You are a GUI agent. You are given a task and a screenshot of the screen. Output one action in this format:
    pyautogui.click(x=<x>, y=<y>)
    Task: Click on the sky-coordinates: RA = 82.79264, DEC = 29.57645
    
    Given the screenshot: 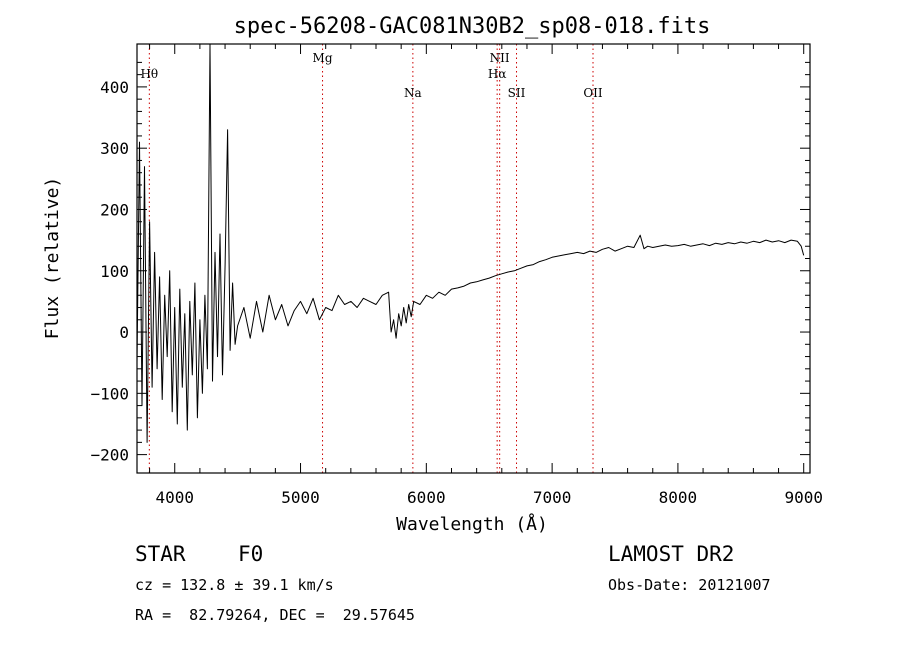 What is the action you would take?
    pyautogui.click(x=275, y=615)
    